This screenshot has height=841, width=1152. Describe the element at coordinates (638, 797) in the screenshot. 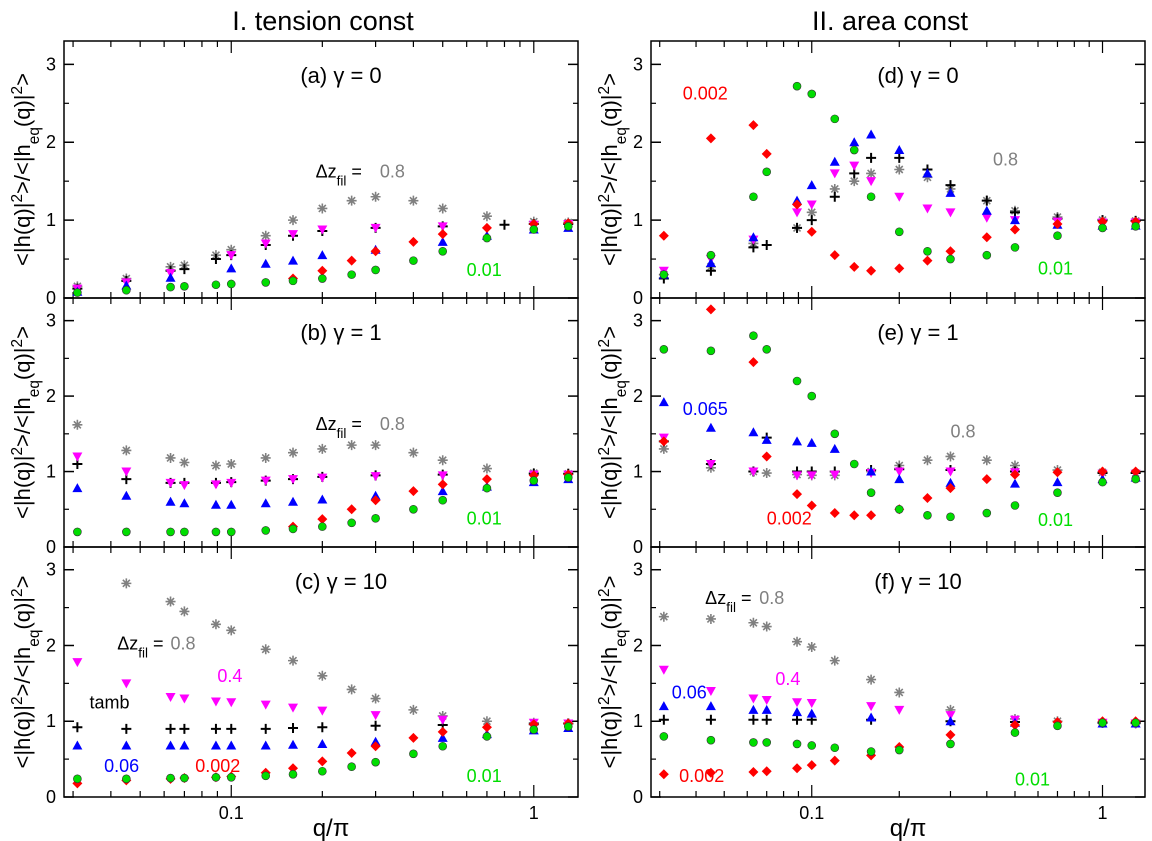

I see `y-tick-label: 0` at that location.